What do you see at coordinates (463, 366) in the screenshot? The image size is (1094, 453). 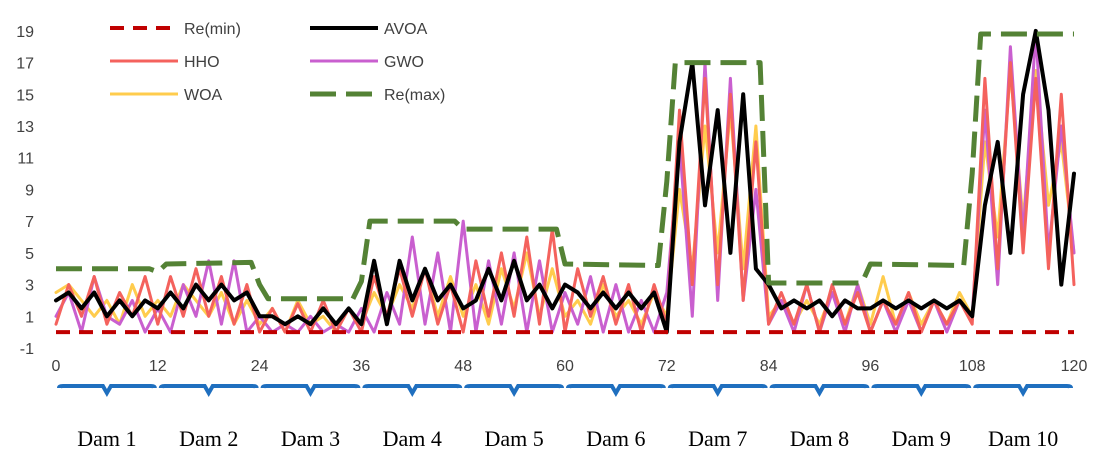 I see `x-tick-label: 48` at bounding box center [463, 366].